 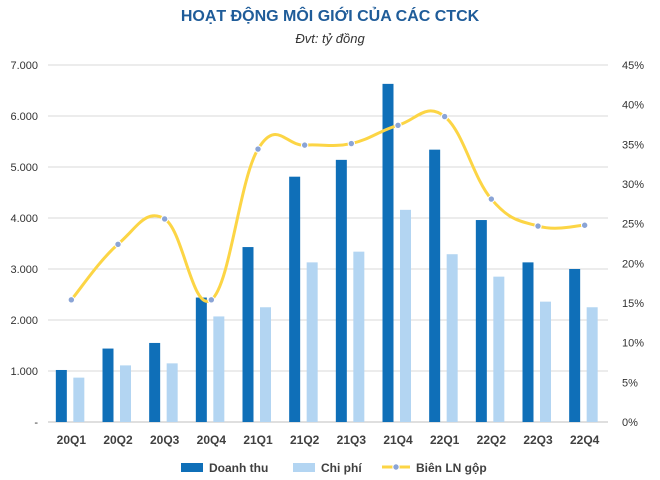 I want to click on left-tick-label: 1.000, so click(x=24, y=372).